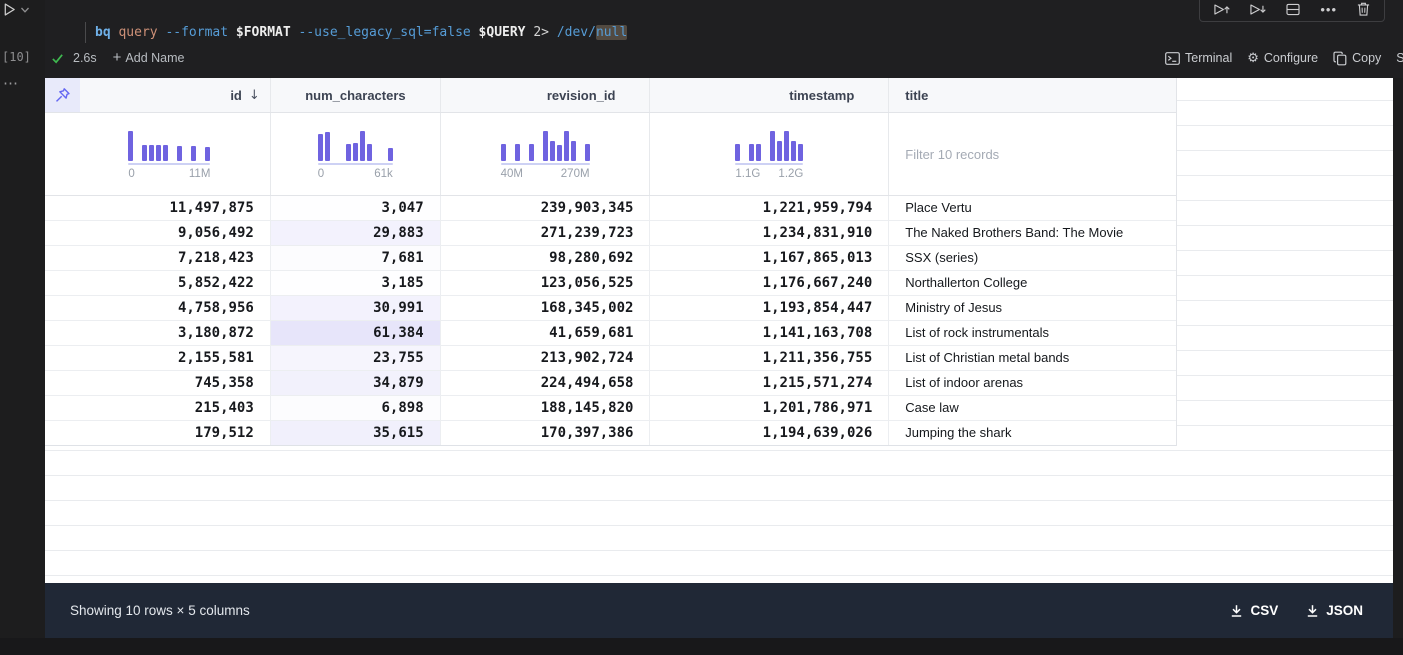 Image resolution: width=1403 pixels, height=655 pixels. Describe the element at coordinates (158, 154) in the screenshot. I see `histogram-id: 0 11M` at that location.